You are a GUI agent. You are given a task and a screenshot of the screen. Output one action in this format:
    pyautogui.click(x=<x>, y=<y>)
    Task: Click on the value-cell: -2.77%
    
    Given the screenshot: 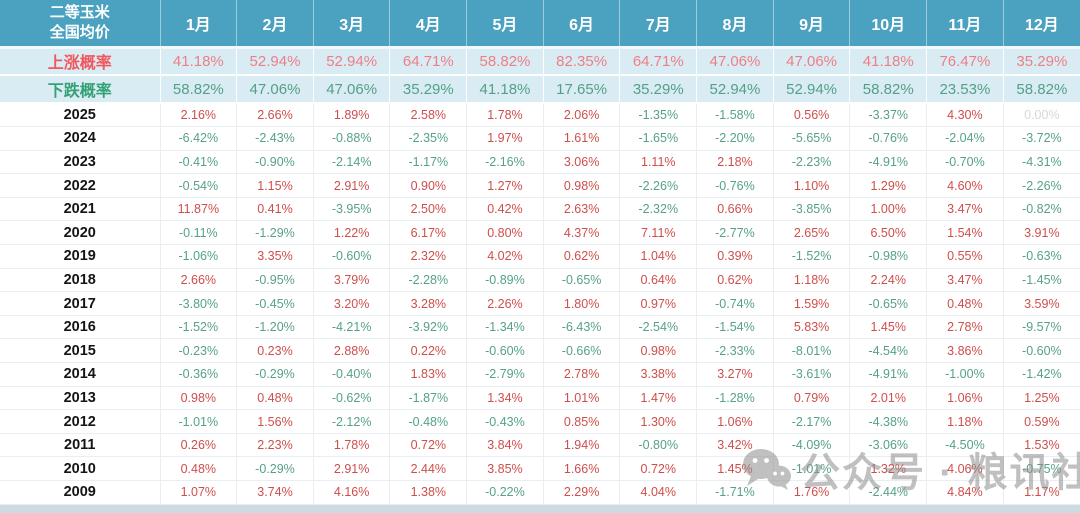 What is the action you would take?
    pyautogui.click(x=735, y=233)
    